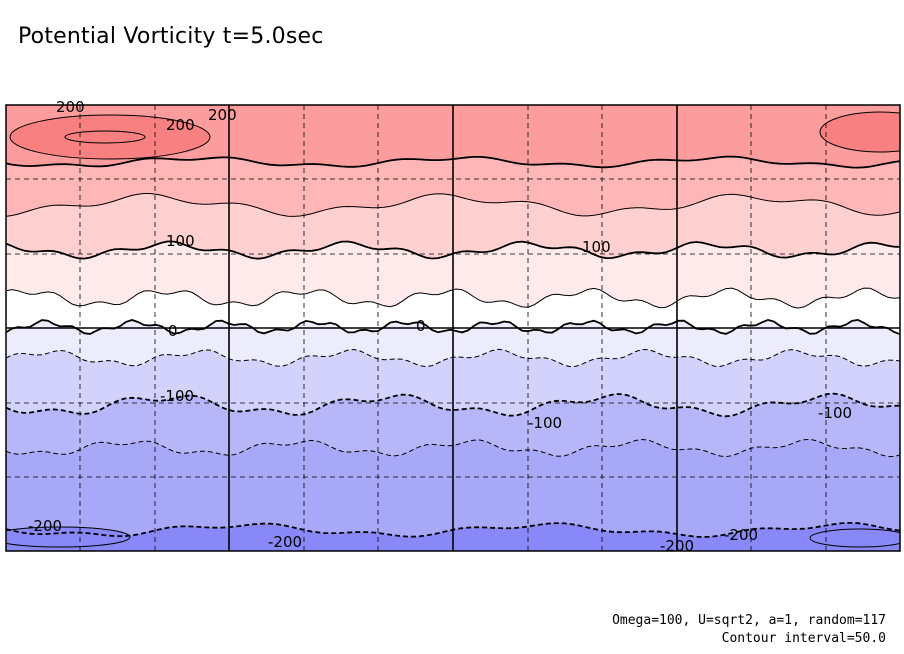 This screenshot has width=904, height=654. What do you see at coordinates (854, 538) in the screenshot?
I see `pv-minimum-core-right` at bounding box center [854, 538].